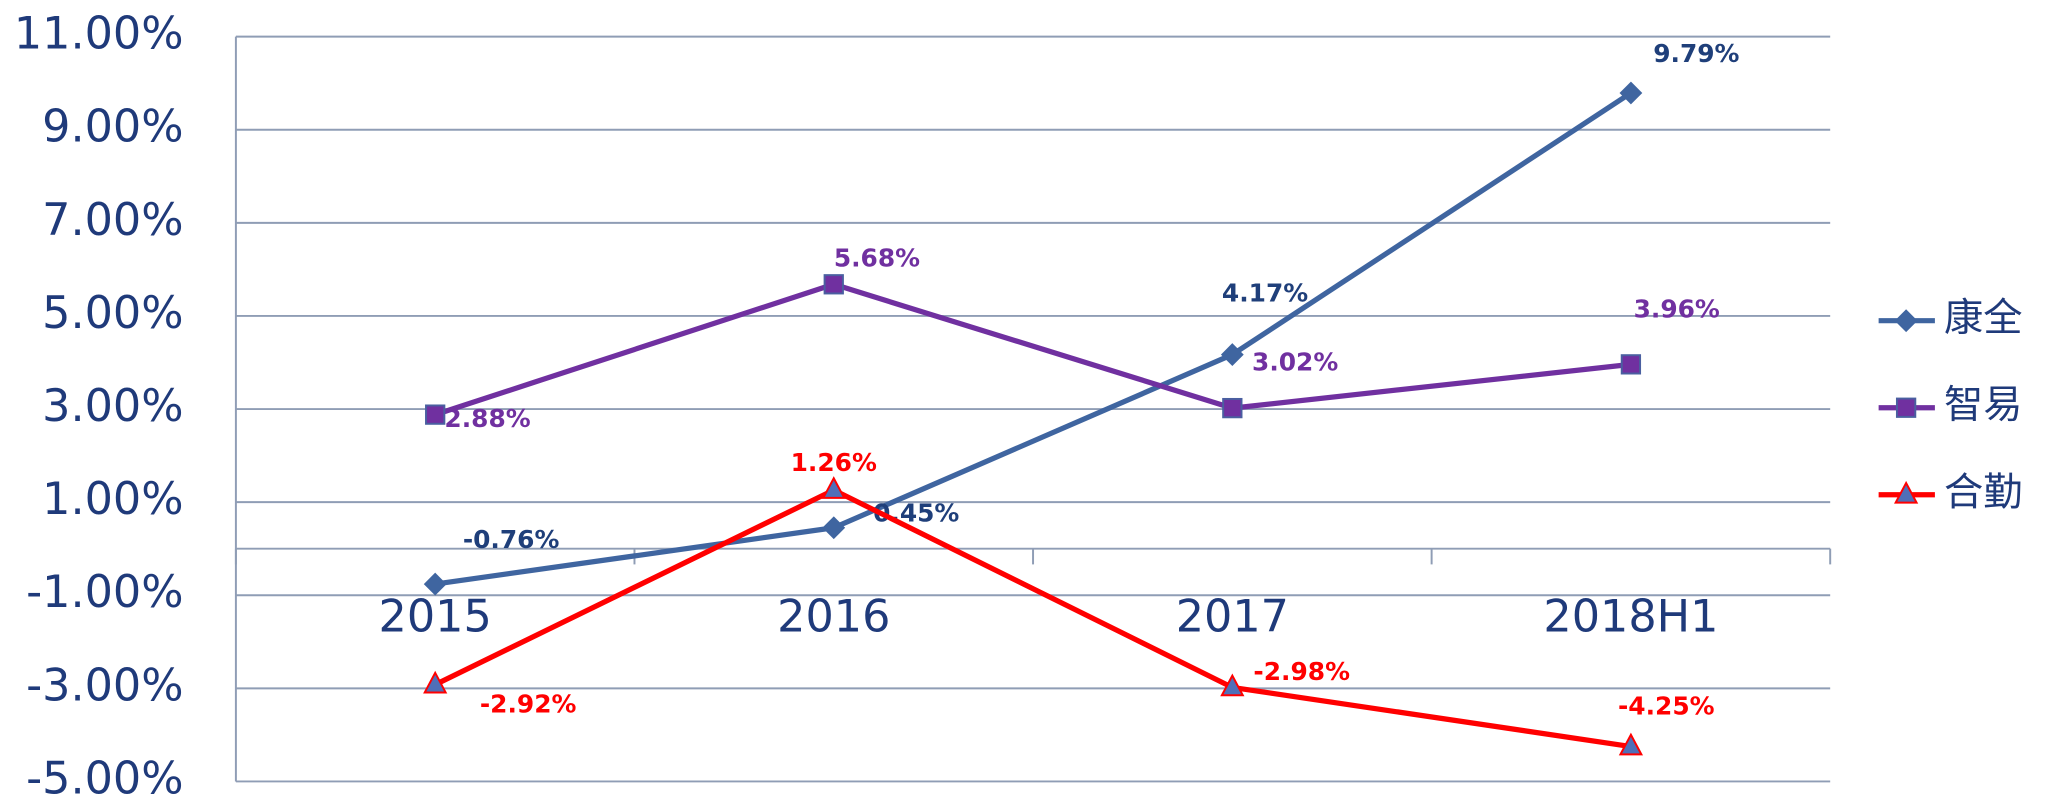 The width and height of the screenshot is (2053, 805). What do you see at coordinates (528, 704) in the screenshot?
I see `data-label: -2.92%` at bounding box center [528, 704].